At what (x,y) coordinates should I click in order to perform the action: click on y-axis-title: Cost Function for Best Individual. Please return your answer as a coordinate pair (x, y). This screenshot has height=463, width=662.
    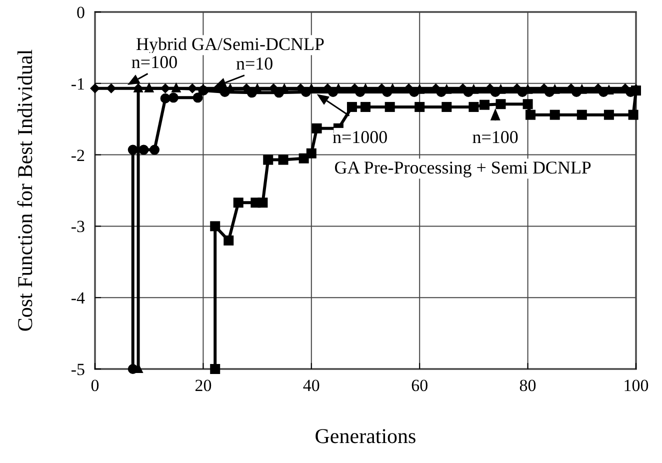
    Looking at the image, I should click on (25, 190).